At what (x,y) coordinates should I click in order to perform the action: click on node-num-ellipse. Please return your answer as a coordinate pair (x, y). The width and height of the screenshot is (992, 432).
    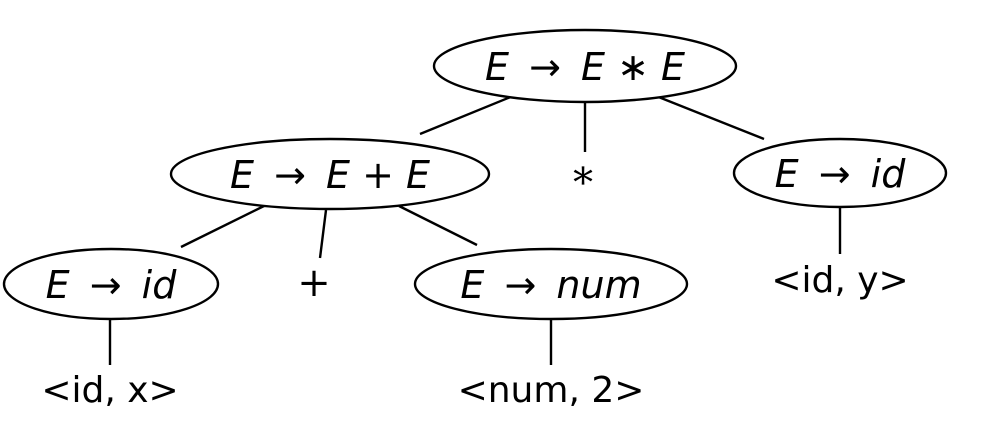
    Looking at the image, I should click on (551, 284).